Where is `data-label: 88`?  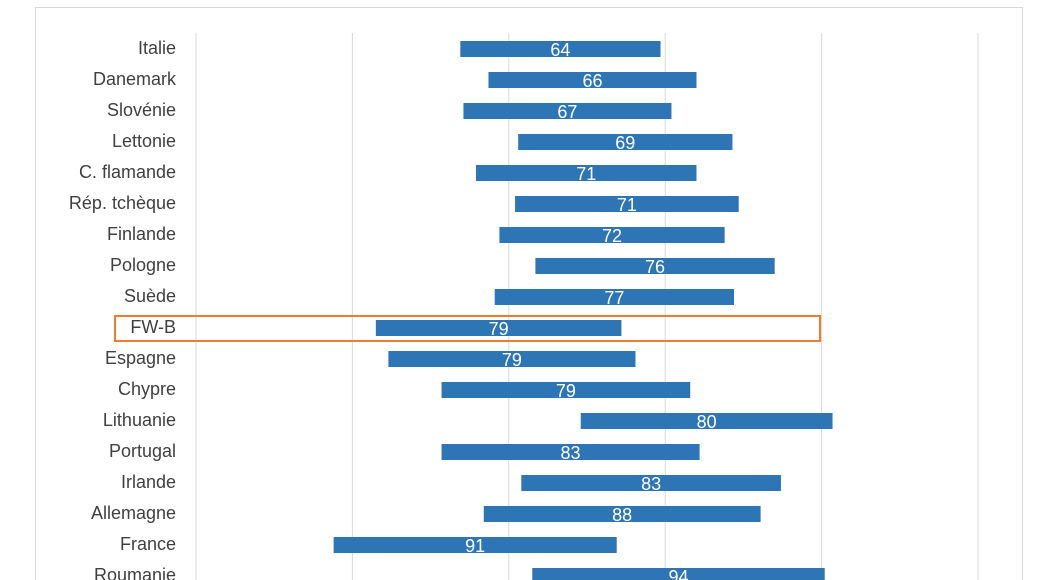 data-label: 88 is located at coordinates (622, 515).